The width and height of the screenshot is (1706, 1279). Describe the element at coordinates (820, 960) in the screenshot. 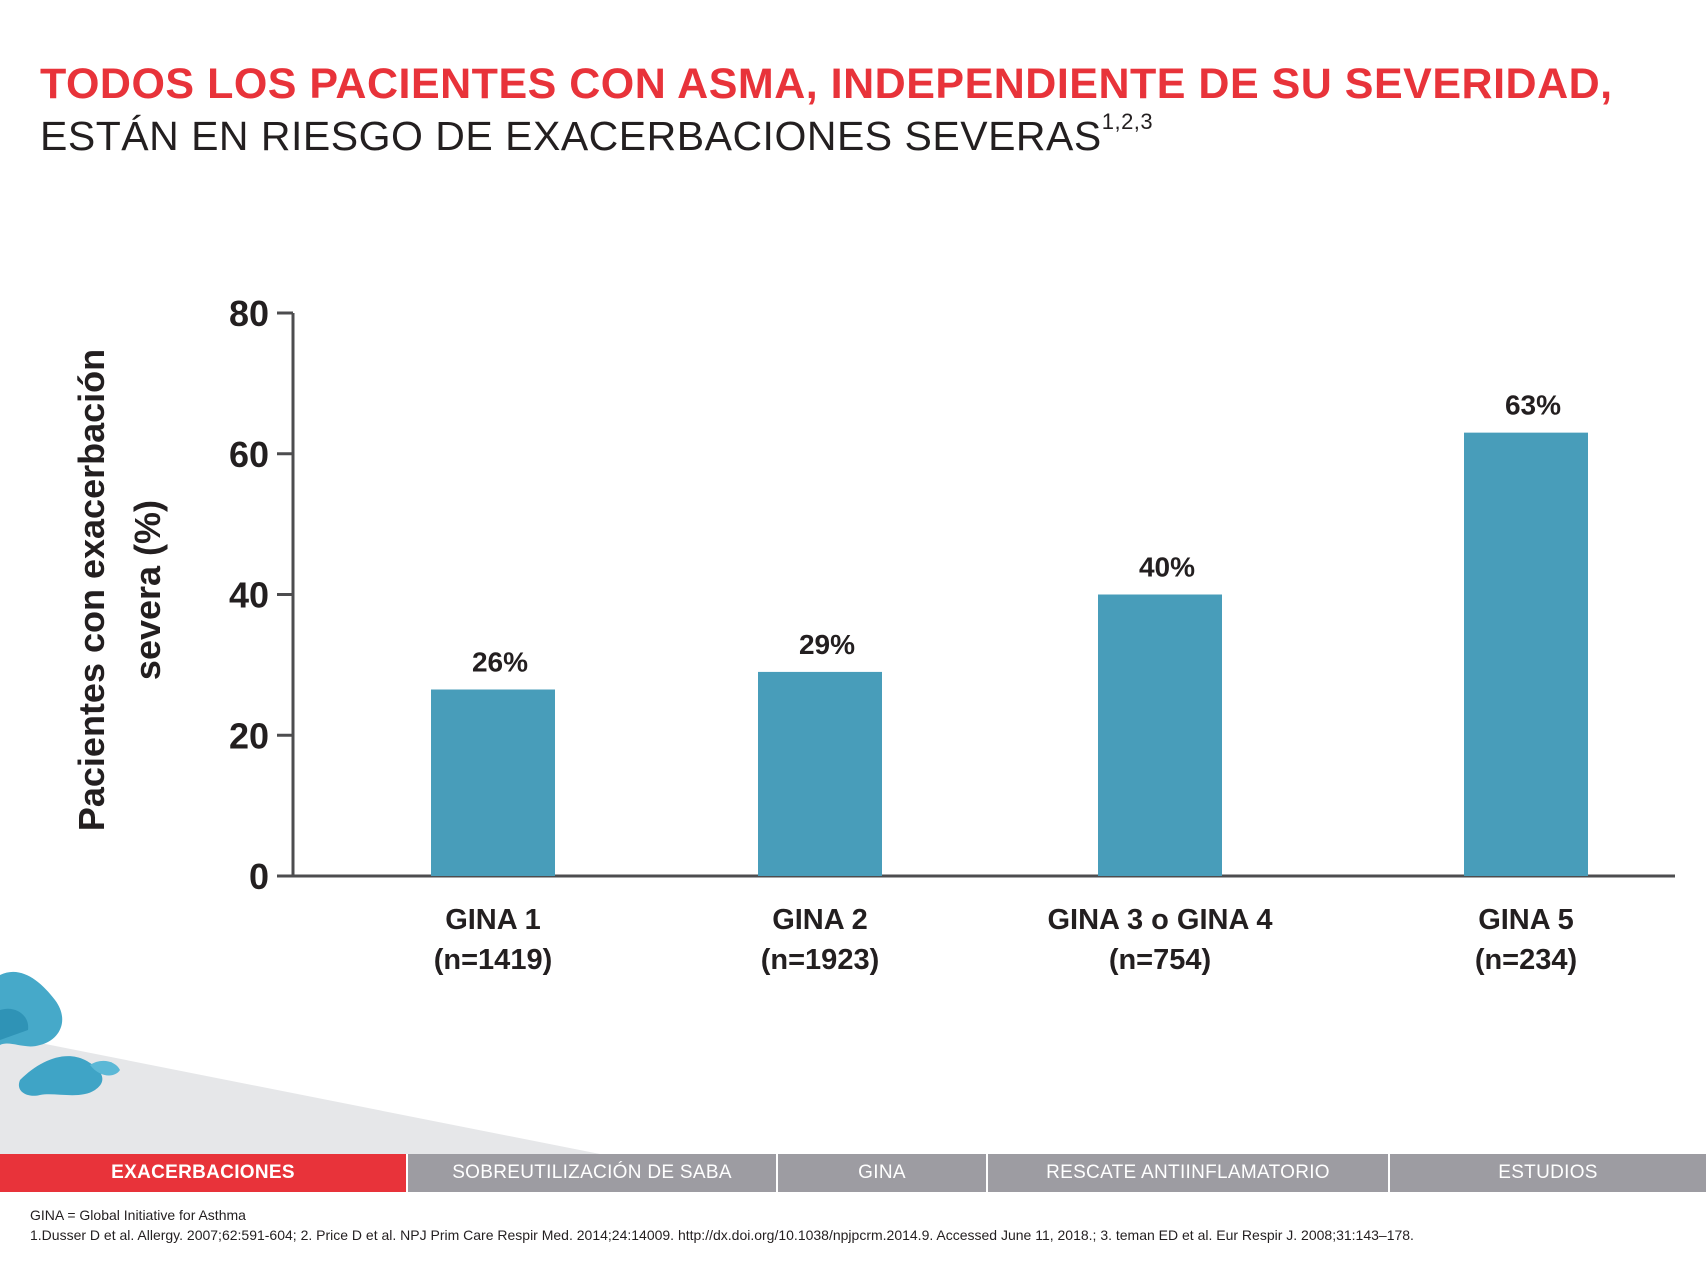

I see `category-sample-size: (n=1923)` at that location.